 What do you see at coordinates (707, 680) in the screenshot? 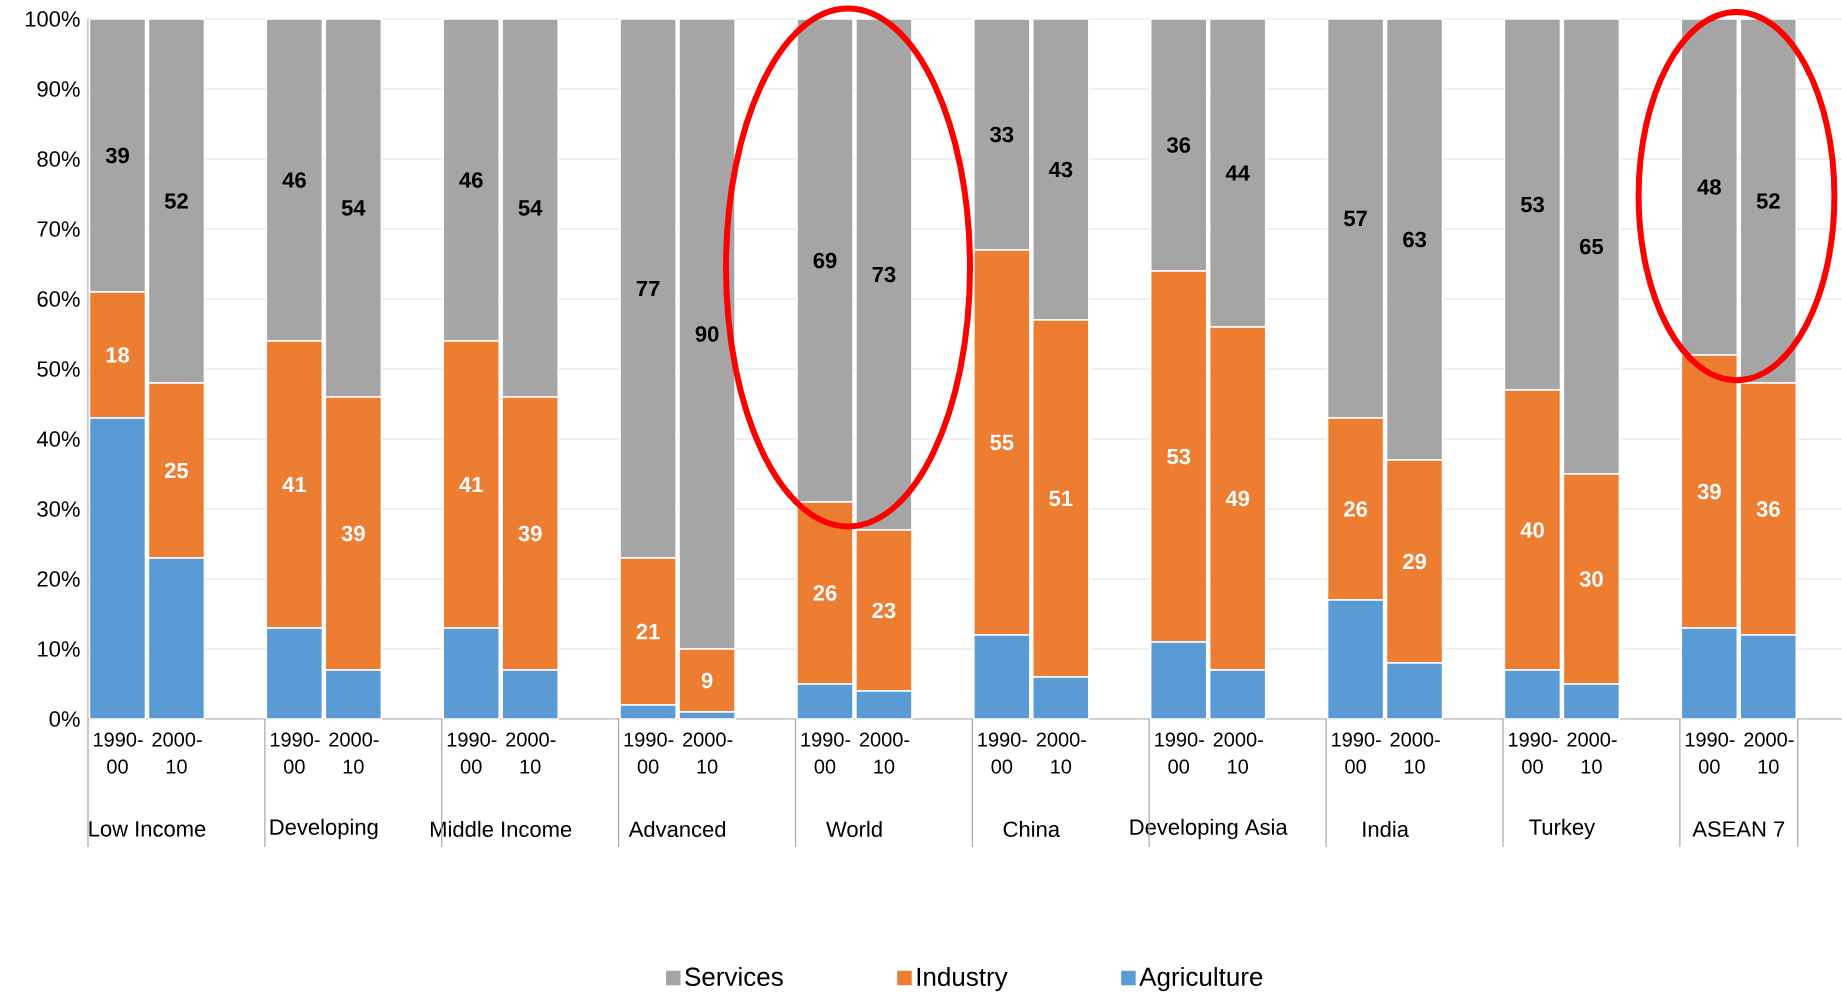
I see `data-label: 9` at bounding box center [707, 680].